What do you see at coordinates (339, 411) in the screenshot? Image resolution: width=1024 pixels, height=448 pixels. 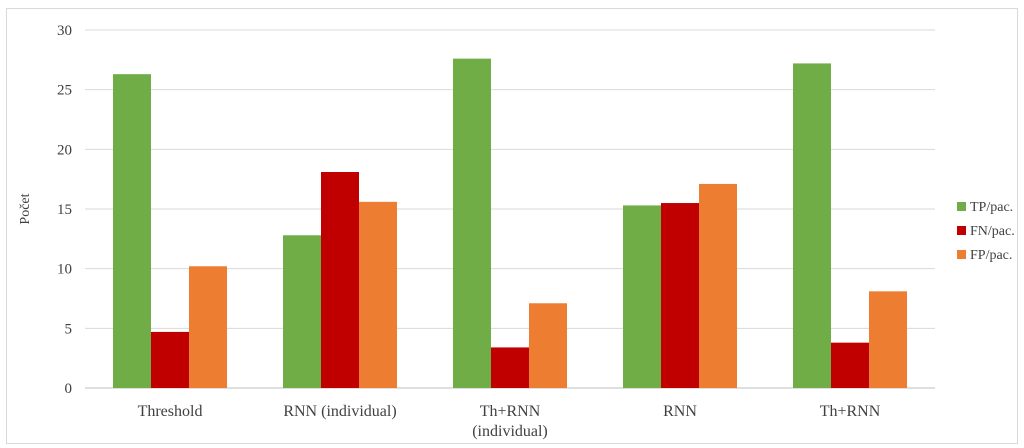 I see `x-tick-label: RNN (individual)` at bounding box center [339, 411].